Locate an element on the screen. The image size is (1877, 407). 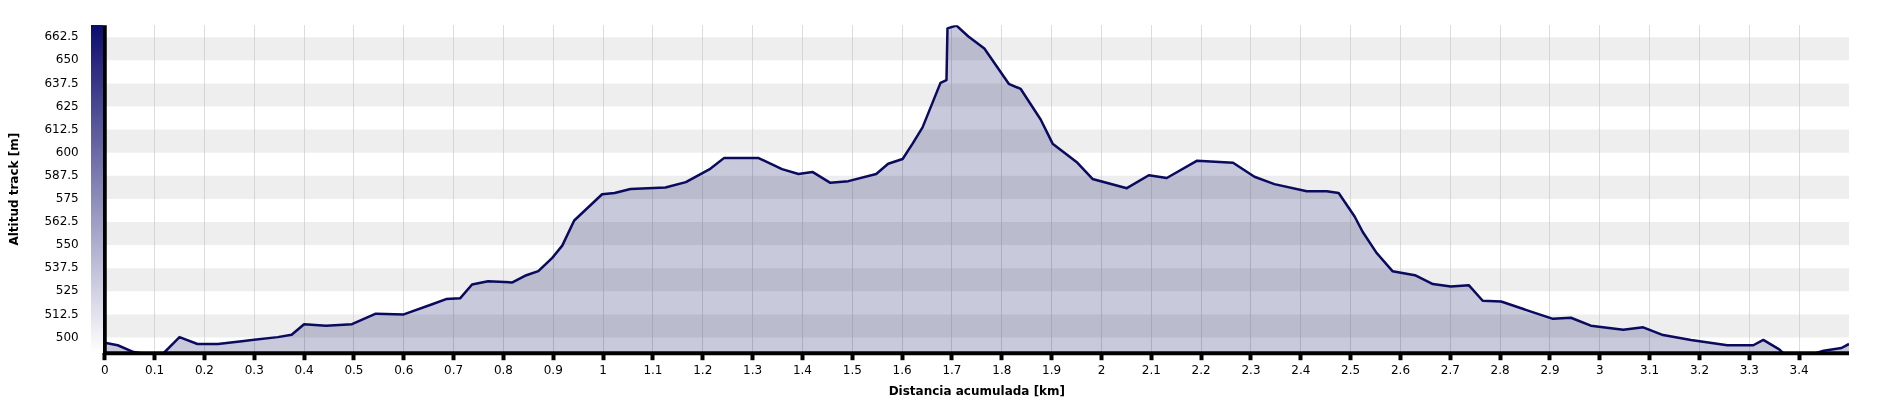
x-tick-label: 1 is located at coordinates (603, 369).